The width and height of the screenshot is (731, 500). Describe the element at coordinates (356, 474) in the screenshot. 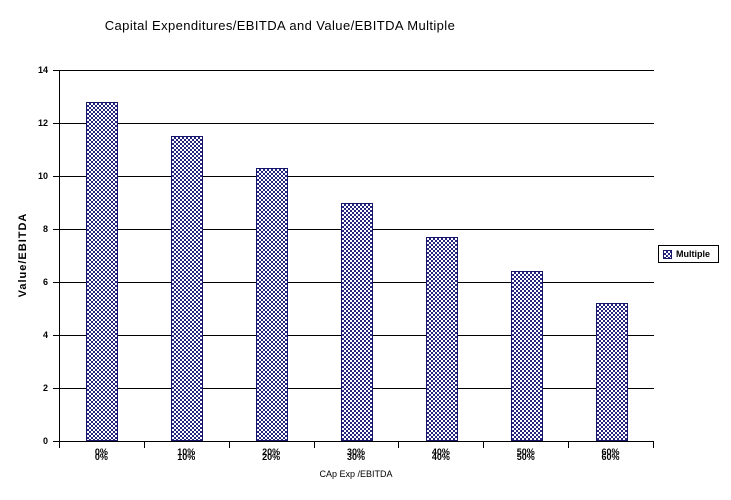

I see `x-axis-title: CAp Exp /EBITDA` at that location.